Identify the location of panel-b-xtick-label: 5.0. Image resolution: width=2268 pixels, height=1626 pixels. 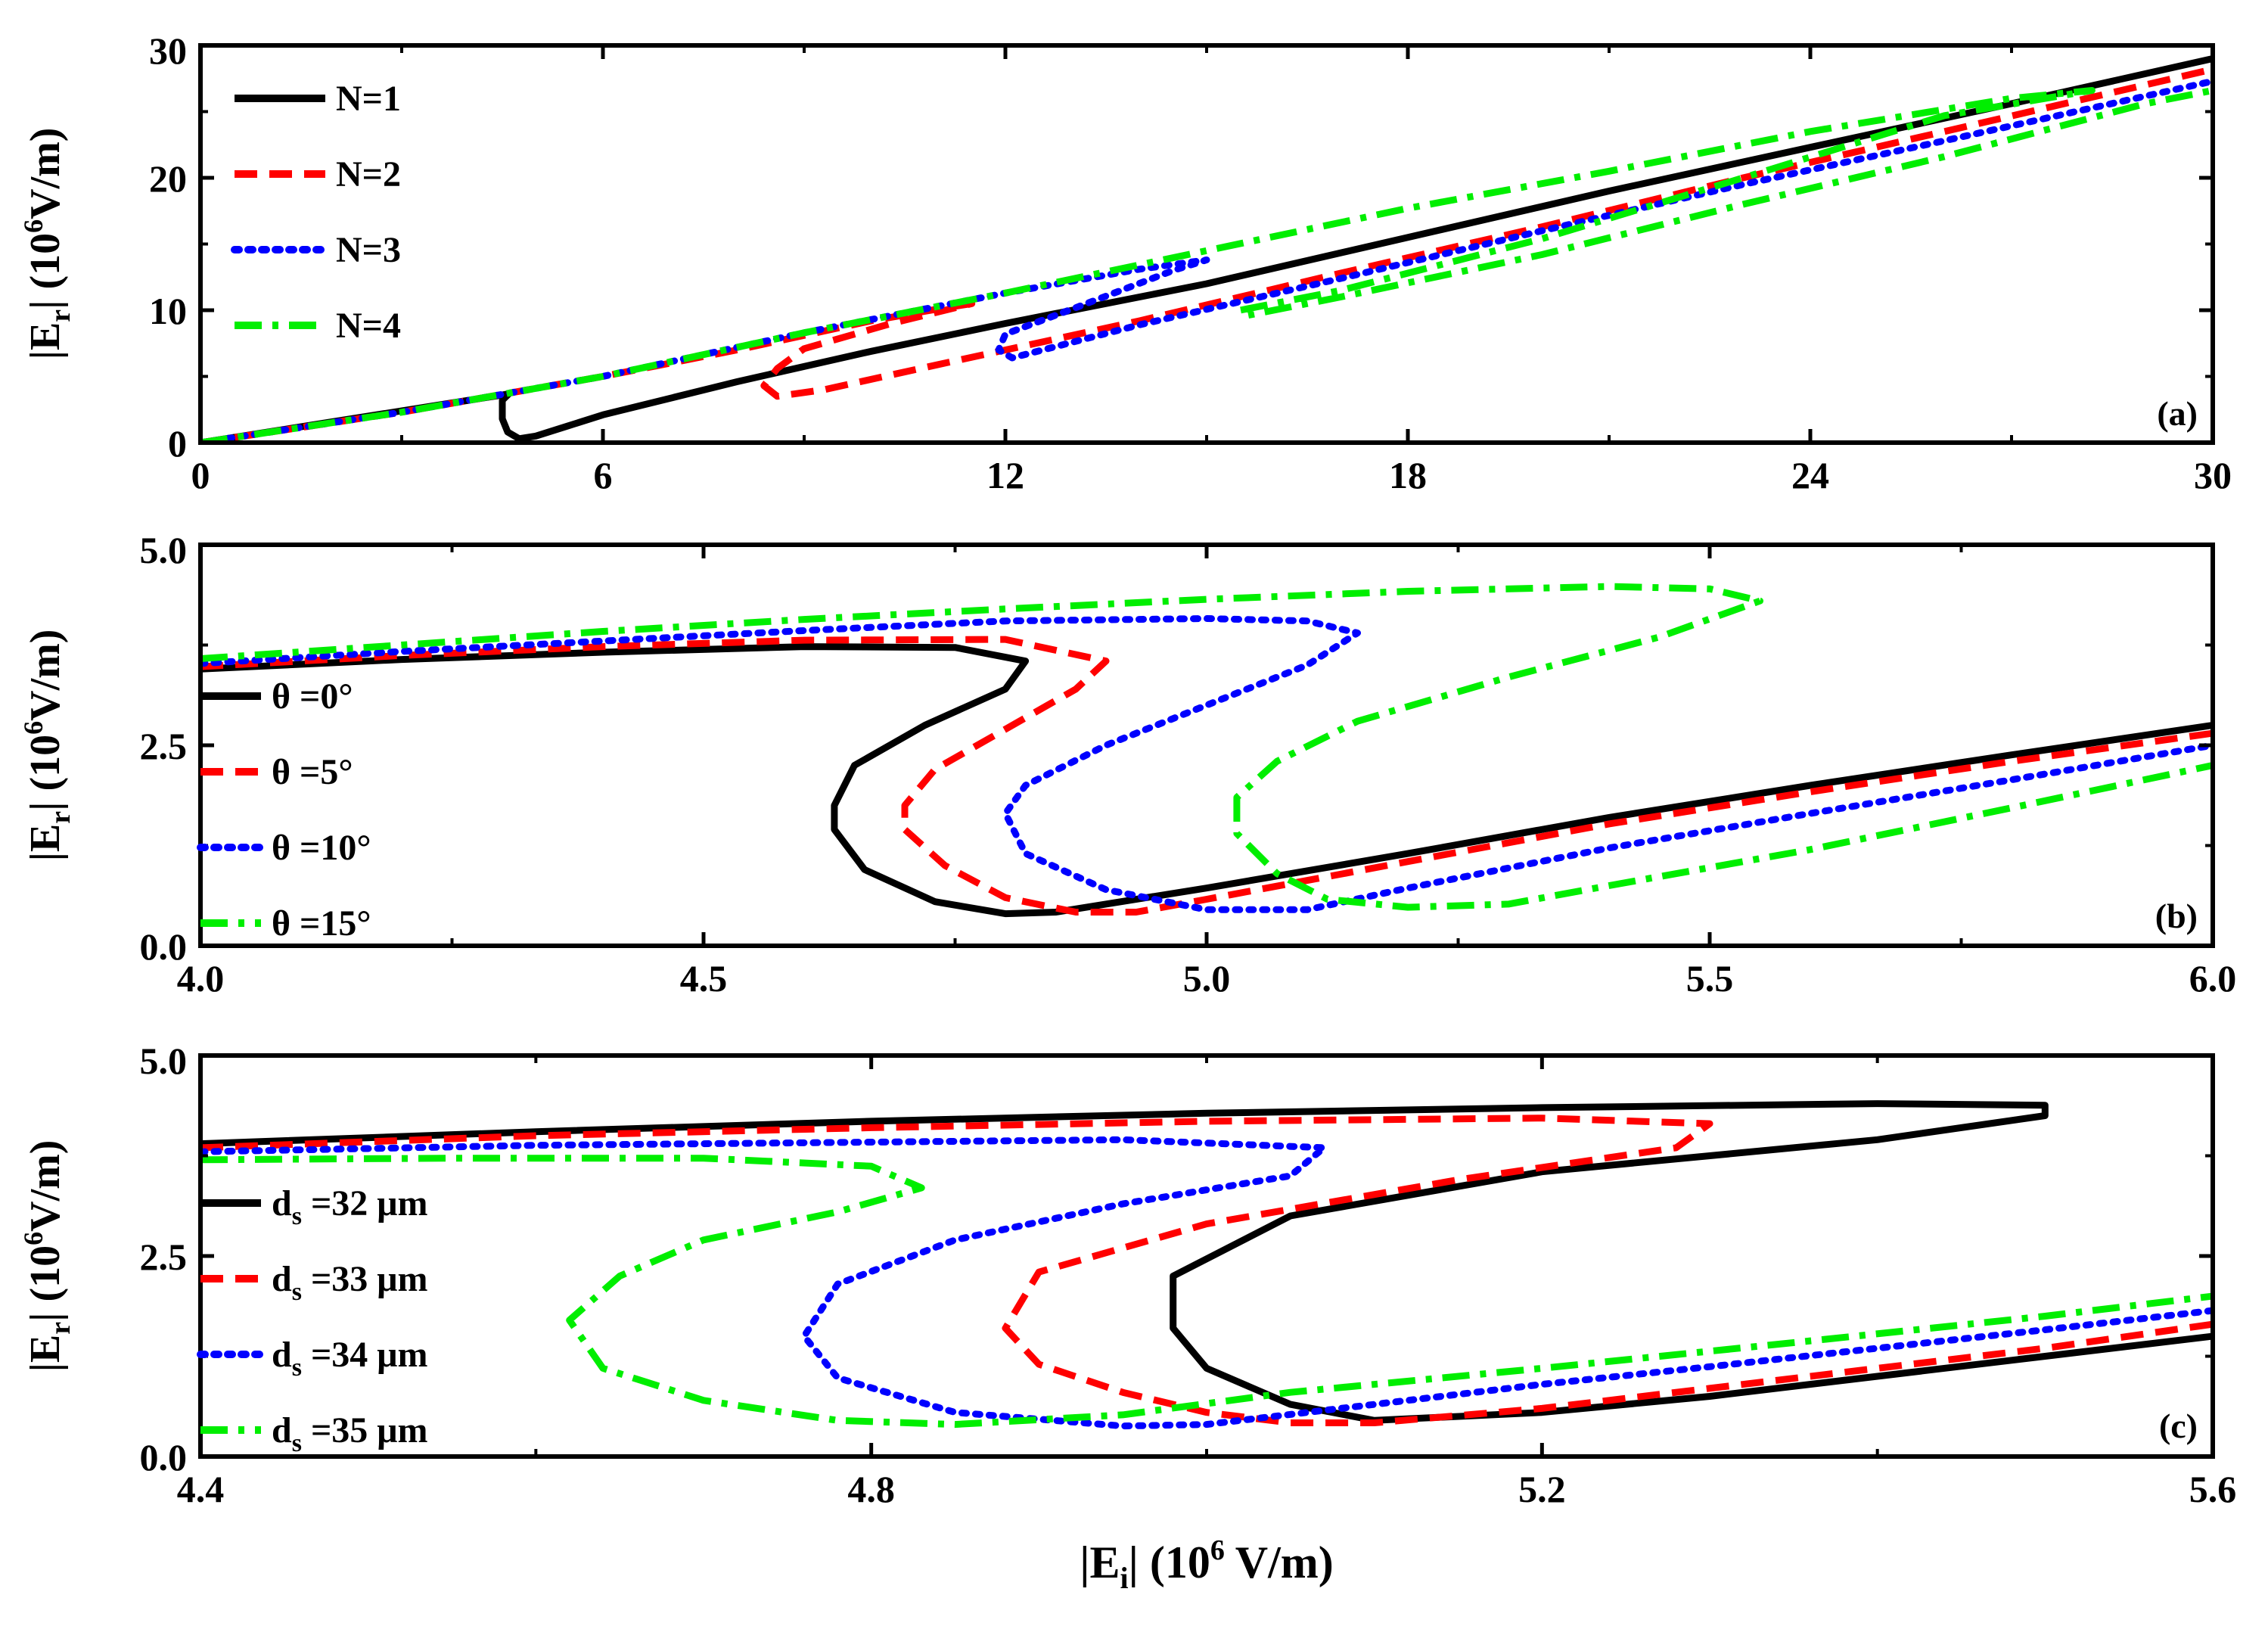
(1207, 978).